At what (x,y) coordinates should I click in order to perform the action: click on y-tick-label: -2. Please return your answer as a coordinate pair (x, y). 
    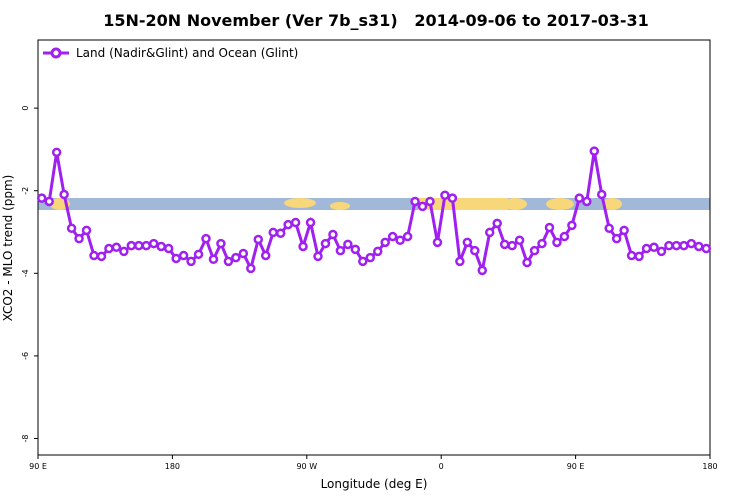
    Looking at the image, I should click on (25, 191).